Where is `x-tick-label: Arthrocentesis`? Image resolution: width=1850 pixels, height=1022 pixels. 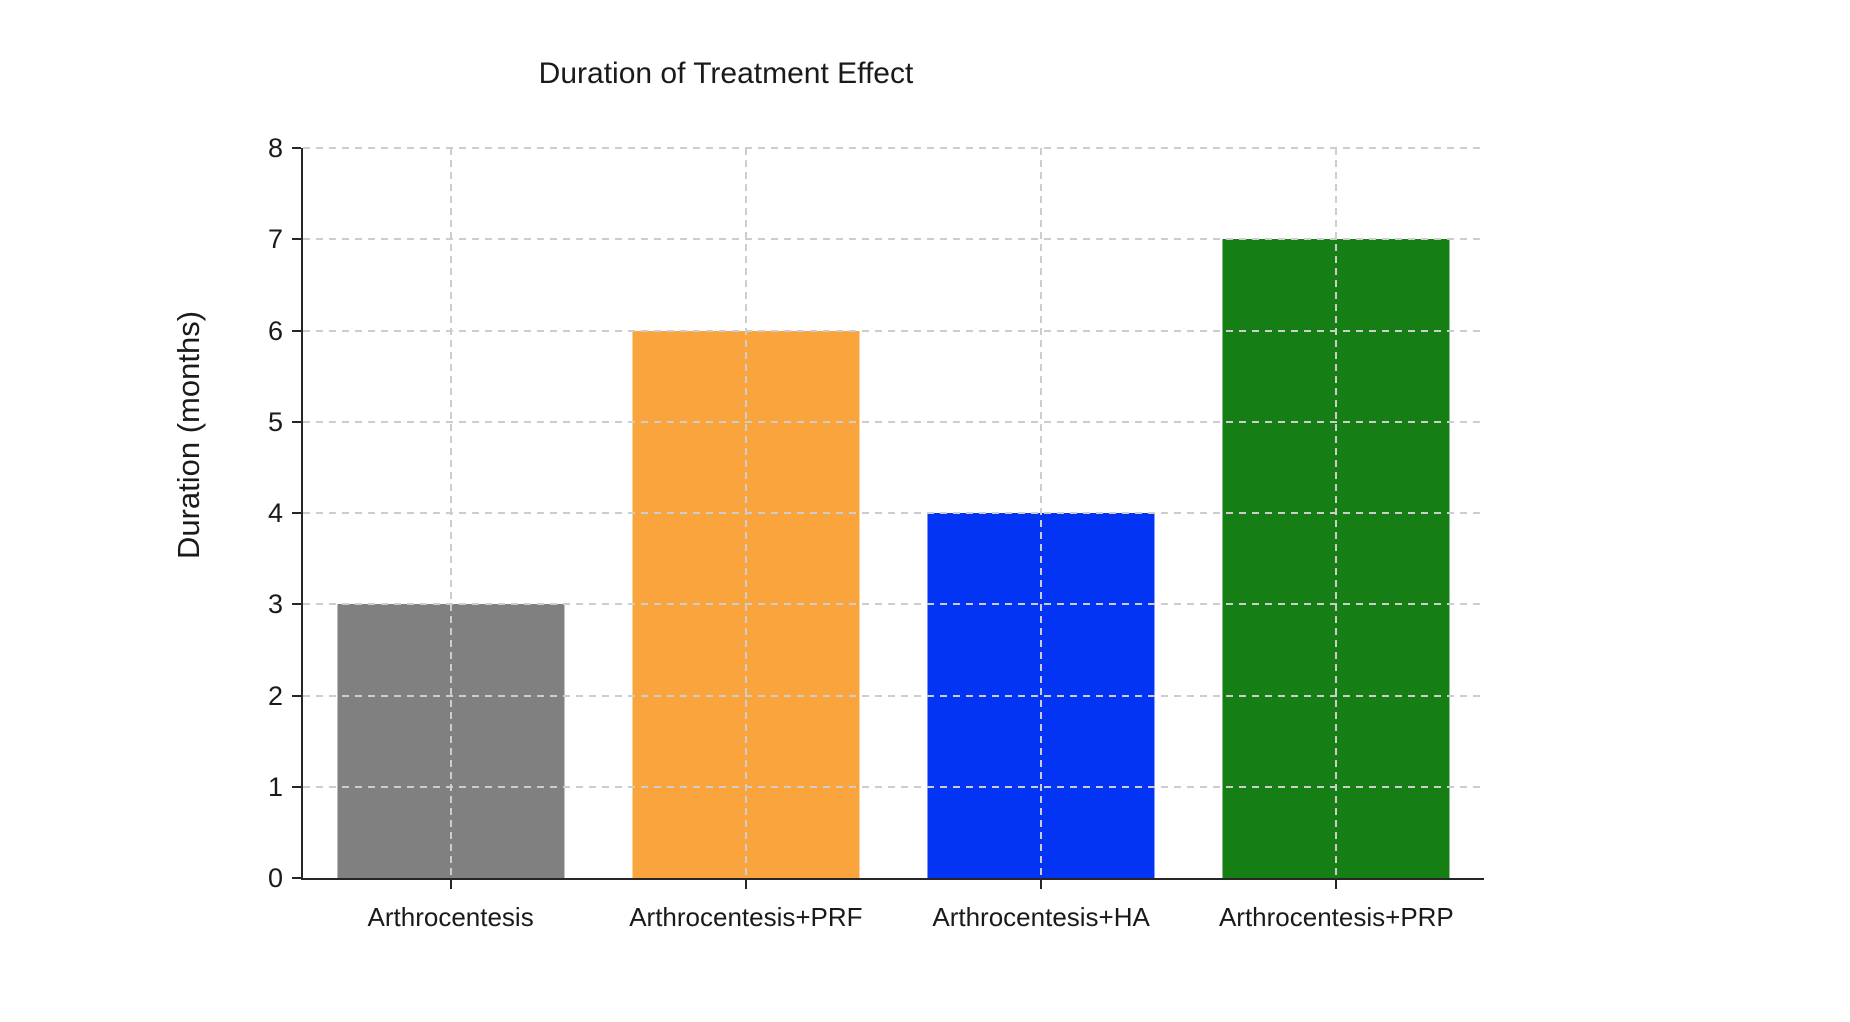
x-tick-label: Arthrocentesis is located at coordinates (450, 917).